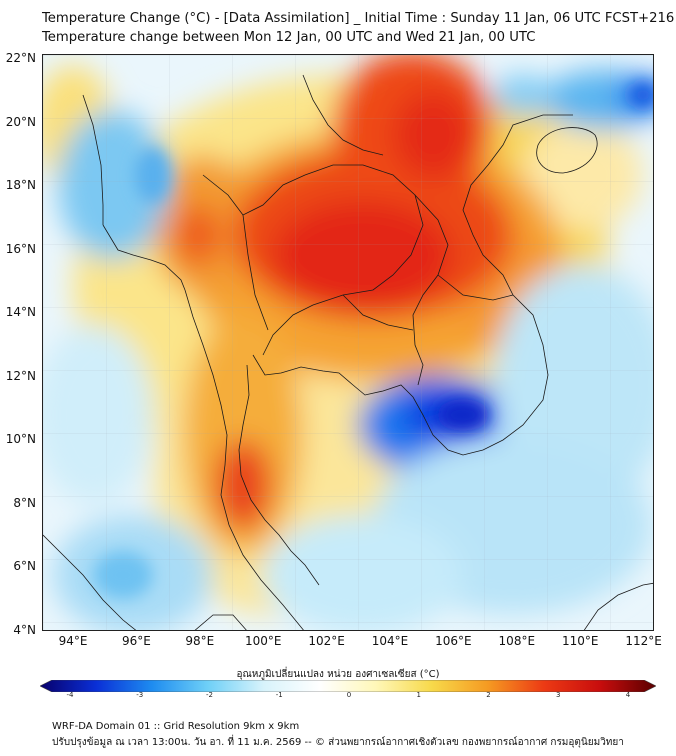 The height and width of the screenshot is (756, 676). Describe the element at coordinates (73, 641) in the screenshot. I see `longitude-label: 94°E` at that location.